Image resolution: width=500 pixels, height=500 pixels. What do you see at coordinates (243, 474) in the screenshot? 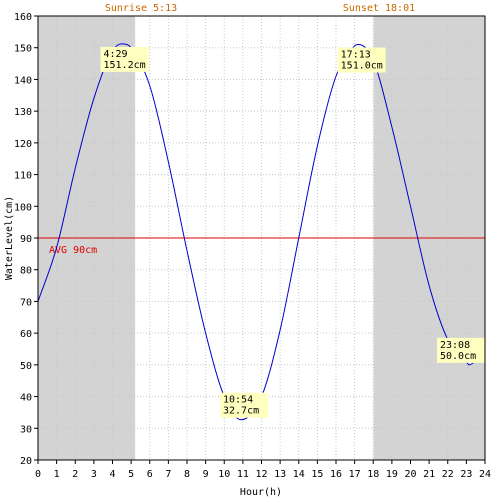
I see `x-tick-label: 11` at bounding box center [243, 474].